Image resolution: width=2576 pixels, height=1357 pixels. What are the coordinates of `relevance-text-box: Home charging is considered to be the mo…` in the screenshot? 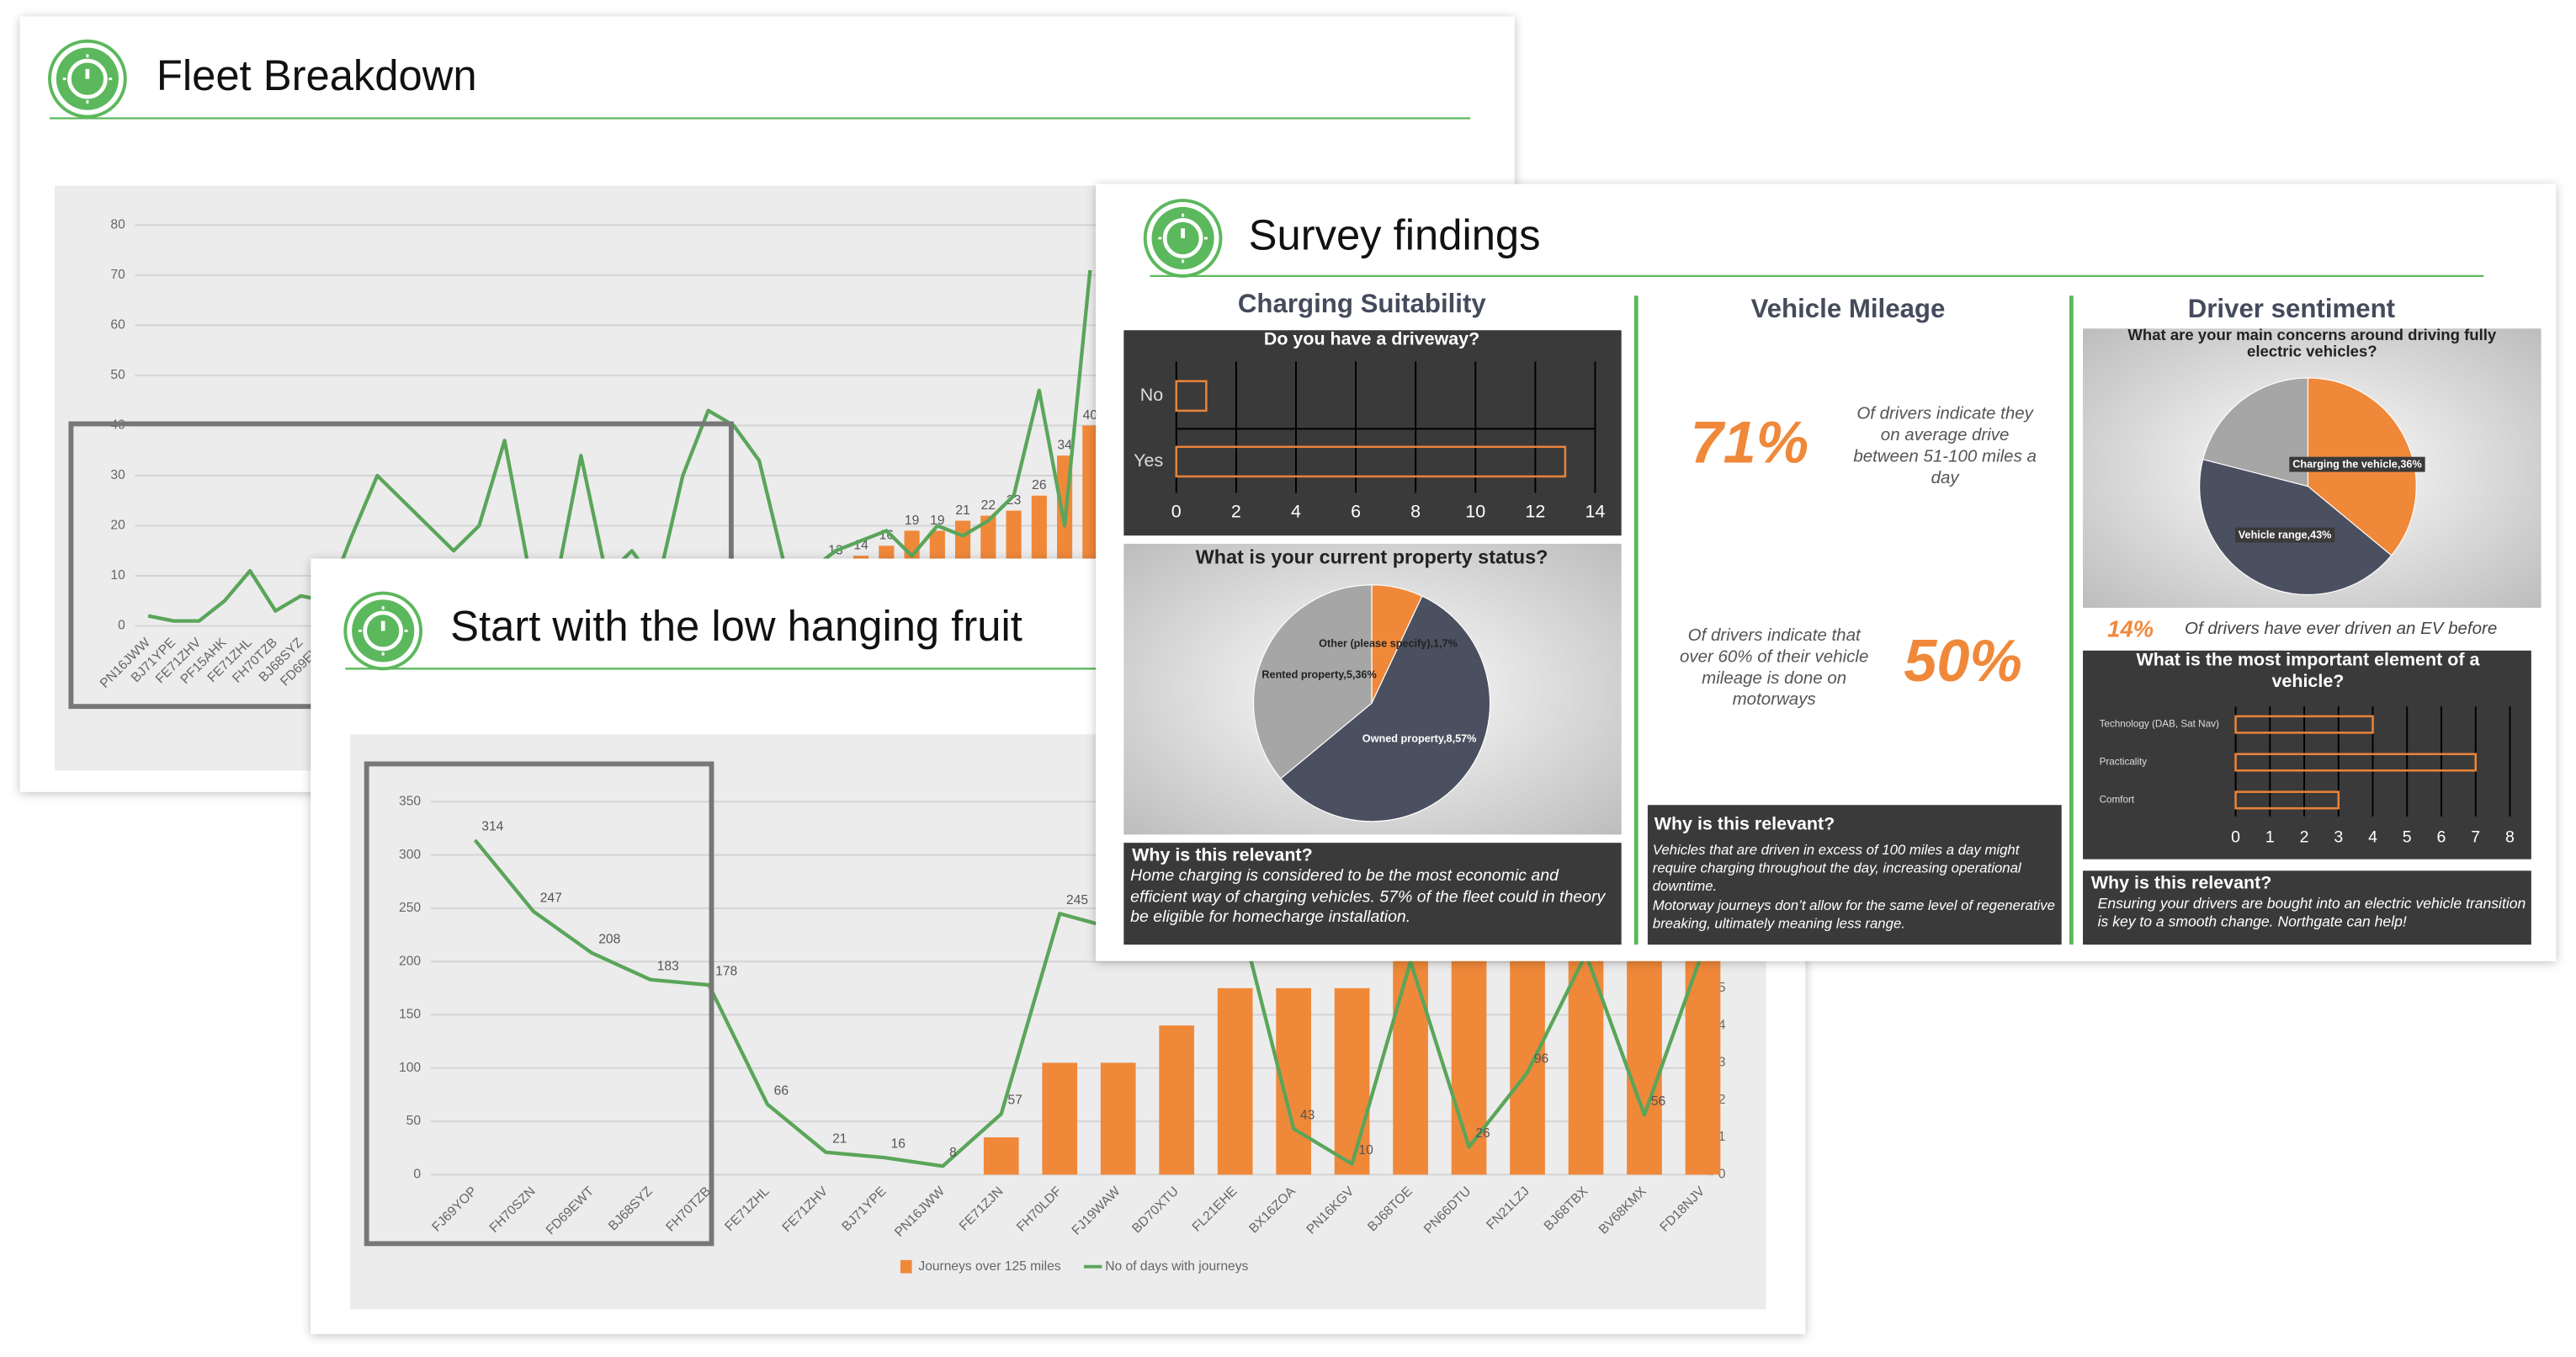 It's located at (1368, 896).